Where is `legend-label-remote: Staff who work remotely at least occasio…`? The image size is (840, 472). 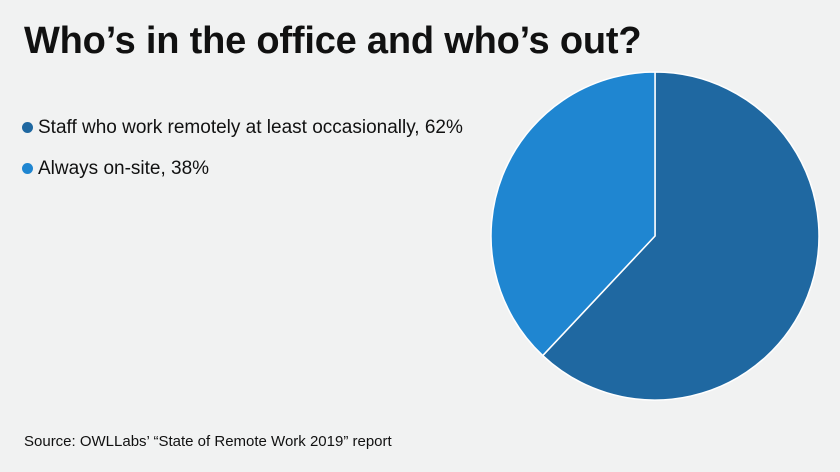
legend-label-remote: Staff who work remotely at least occasio… is located at coordinates (250, 127).